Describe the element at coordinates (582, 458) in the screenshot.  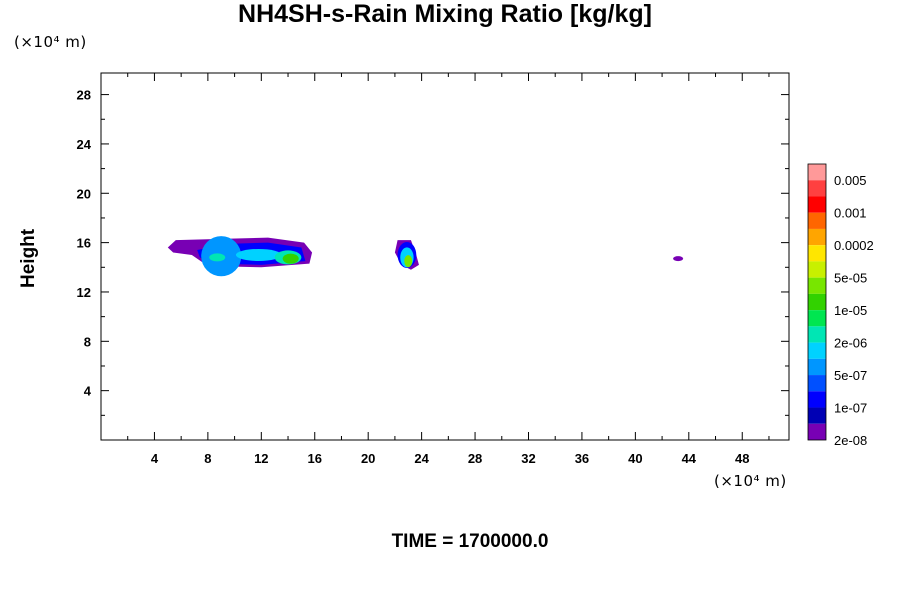
I see `x-tick-label: 36` at that location.